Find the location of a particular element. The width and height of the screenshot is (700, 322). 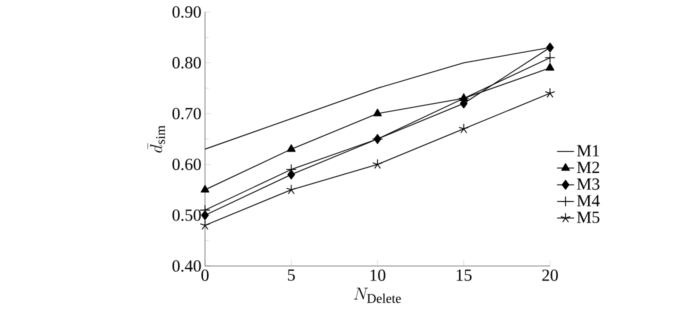

y-axis-title: $\bar{d}_{\mathrm{sim}}$ is located at coordinates (156, 139).